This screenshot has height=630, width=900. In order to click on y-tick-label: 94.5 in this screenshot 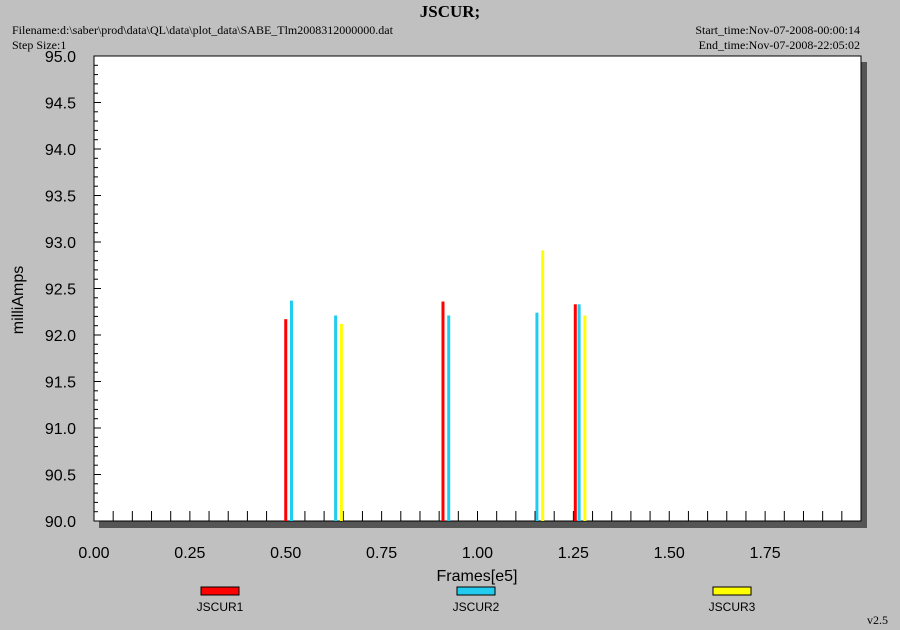, I will do `click(60, 104)`.